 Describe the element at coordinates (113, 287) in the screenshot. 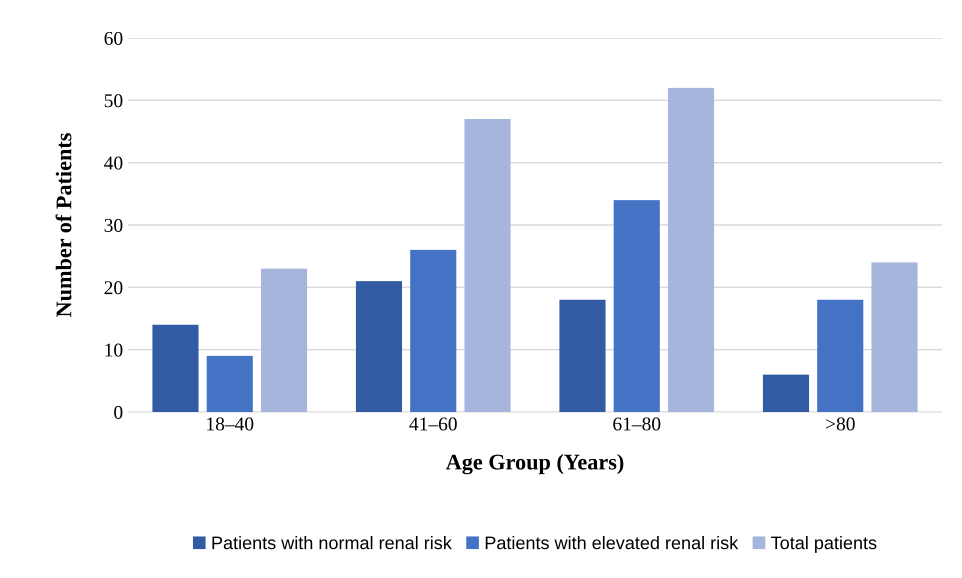

I see `y-tick-label: 20` at that location.